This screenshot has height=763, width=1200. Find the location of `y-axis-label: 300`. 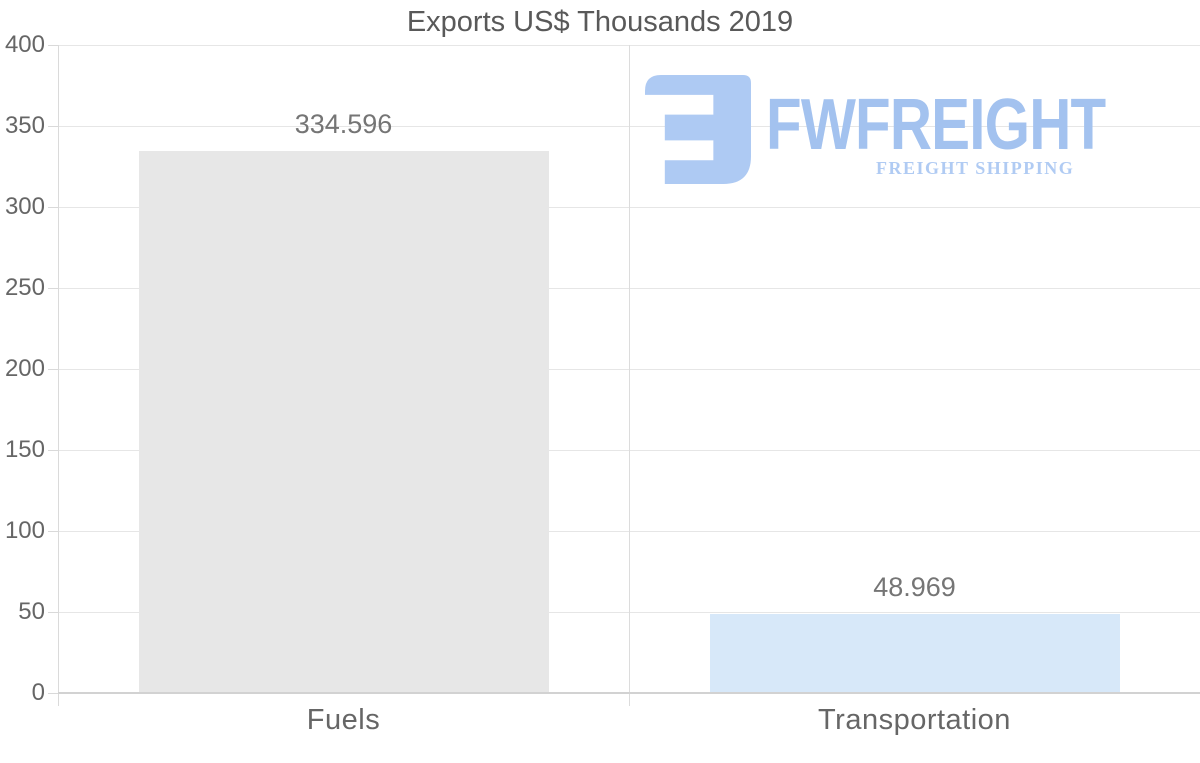

y-axis-label: 300 is located at coordinates (24, 206).